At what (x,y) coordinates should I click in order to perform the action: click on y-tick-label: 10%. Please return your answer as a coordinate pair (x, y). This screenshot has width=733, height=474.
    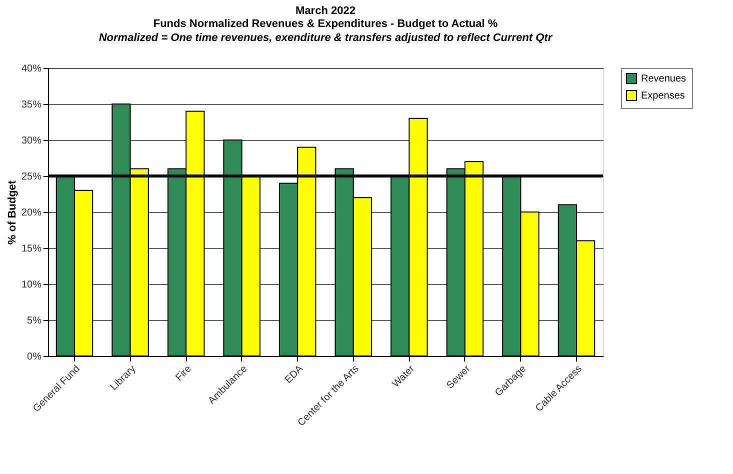
    Looking at the image, I should click on (31, 285).